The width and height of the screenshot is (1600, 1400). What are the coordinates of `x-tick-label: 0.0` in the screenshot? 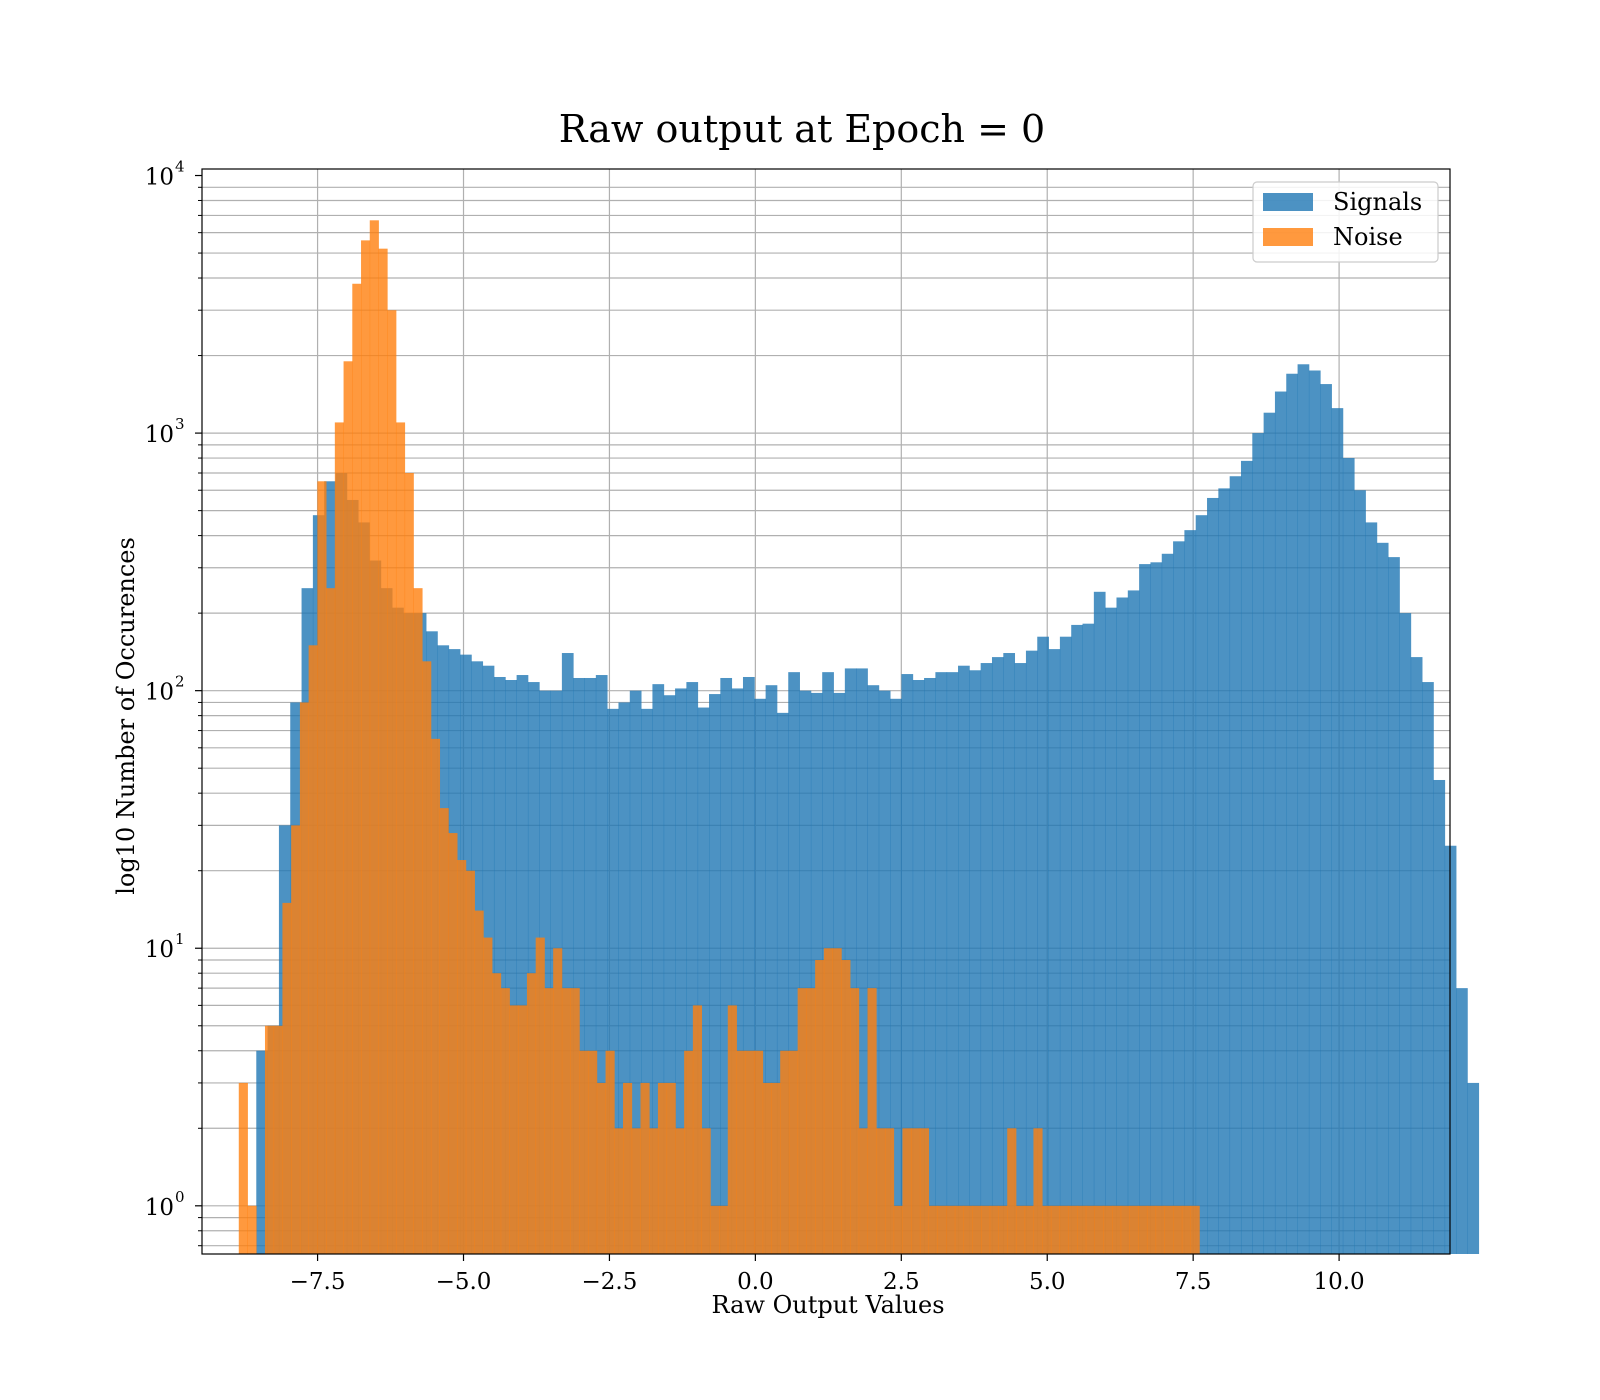 It's located at (755, 1282).